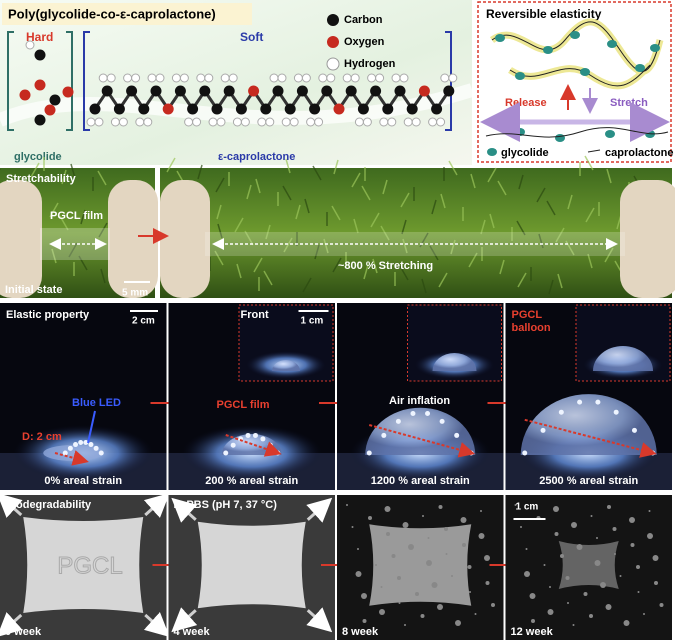 Image resolution: width=675 pixels, height=640 pixels. Describe the element at coordinates (127, 14) in the screenshot. I see `title-box` at that location.